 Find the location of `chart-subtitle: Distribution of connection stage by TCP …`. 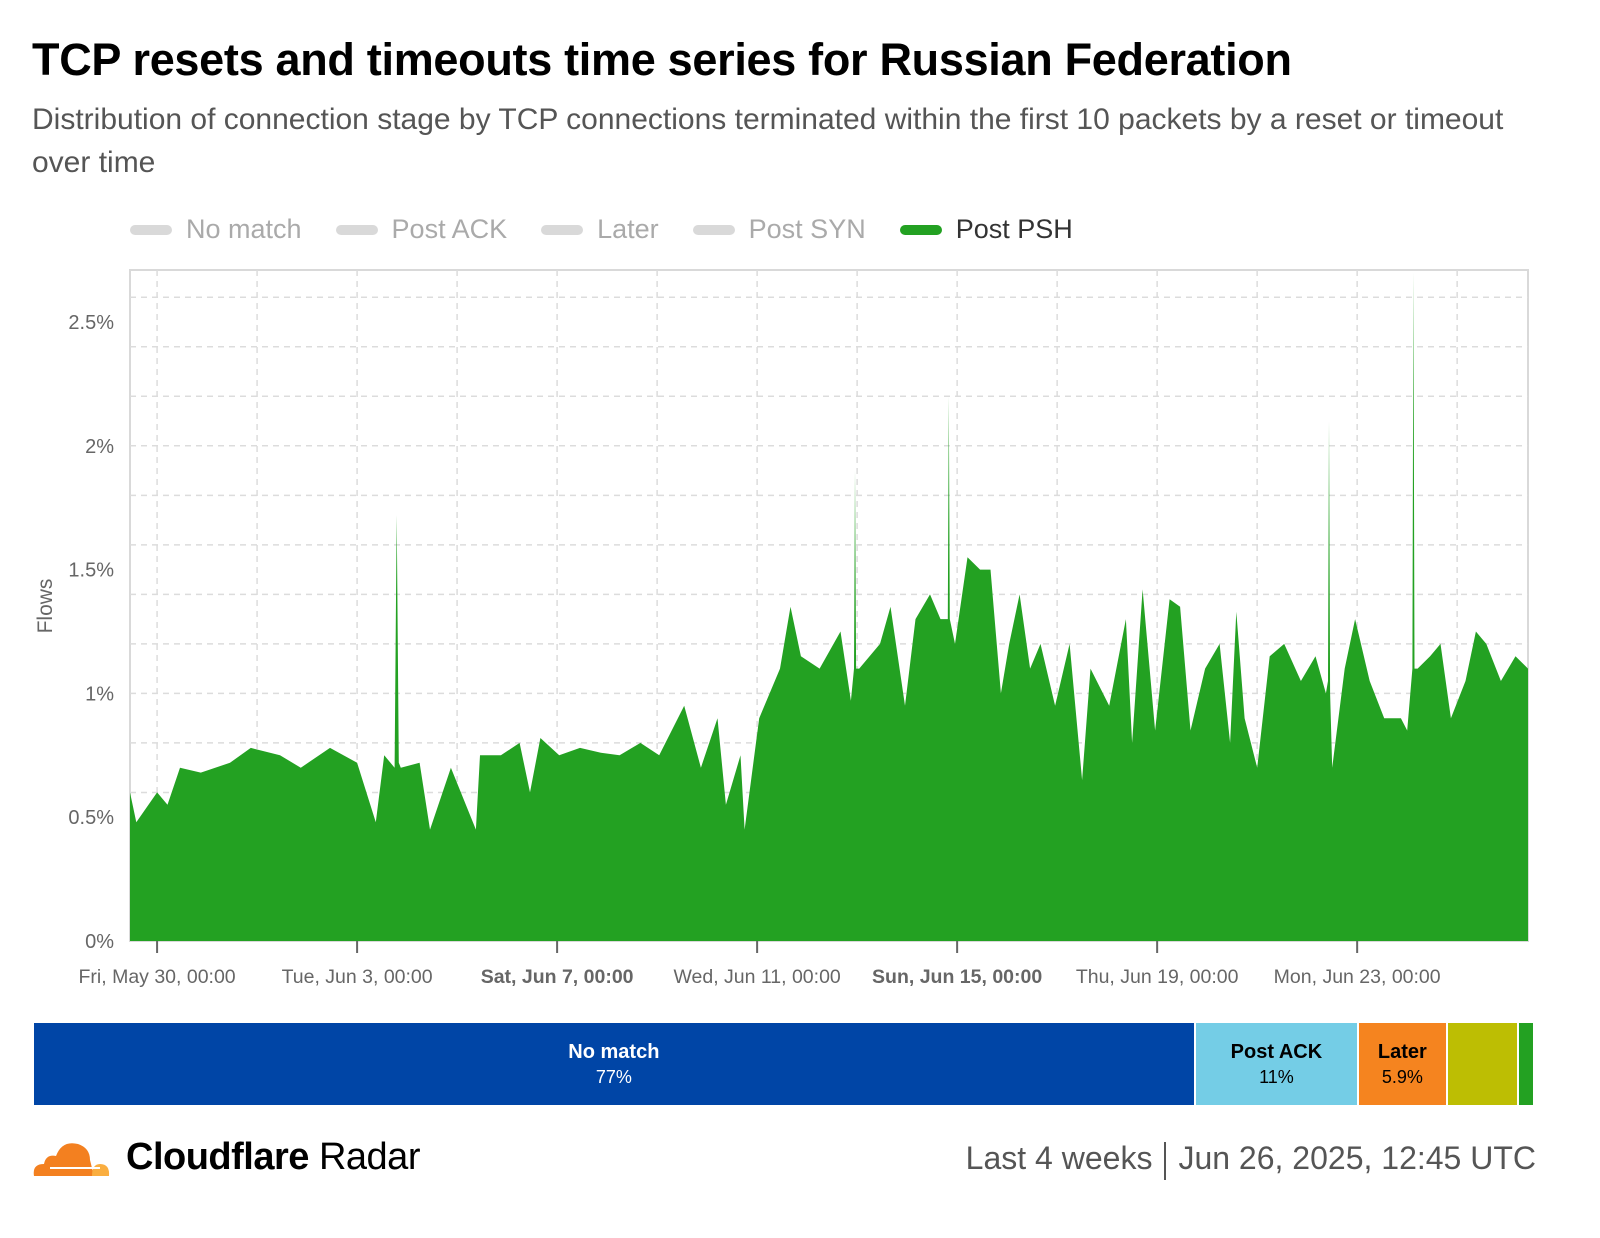

chart-subtitle: Distribution of connection stage by TCP … is located at coordinates (768, 141).